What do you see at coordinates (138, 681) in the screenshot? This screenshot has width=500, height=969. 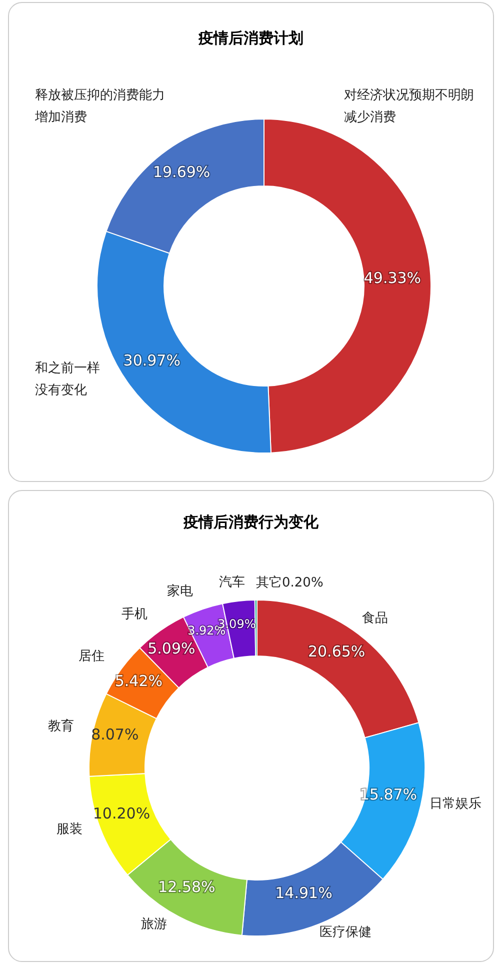 I see `data-label: 5.42%` at bounding box center [138, 681].